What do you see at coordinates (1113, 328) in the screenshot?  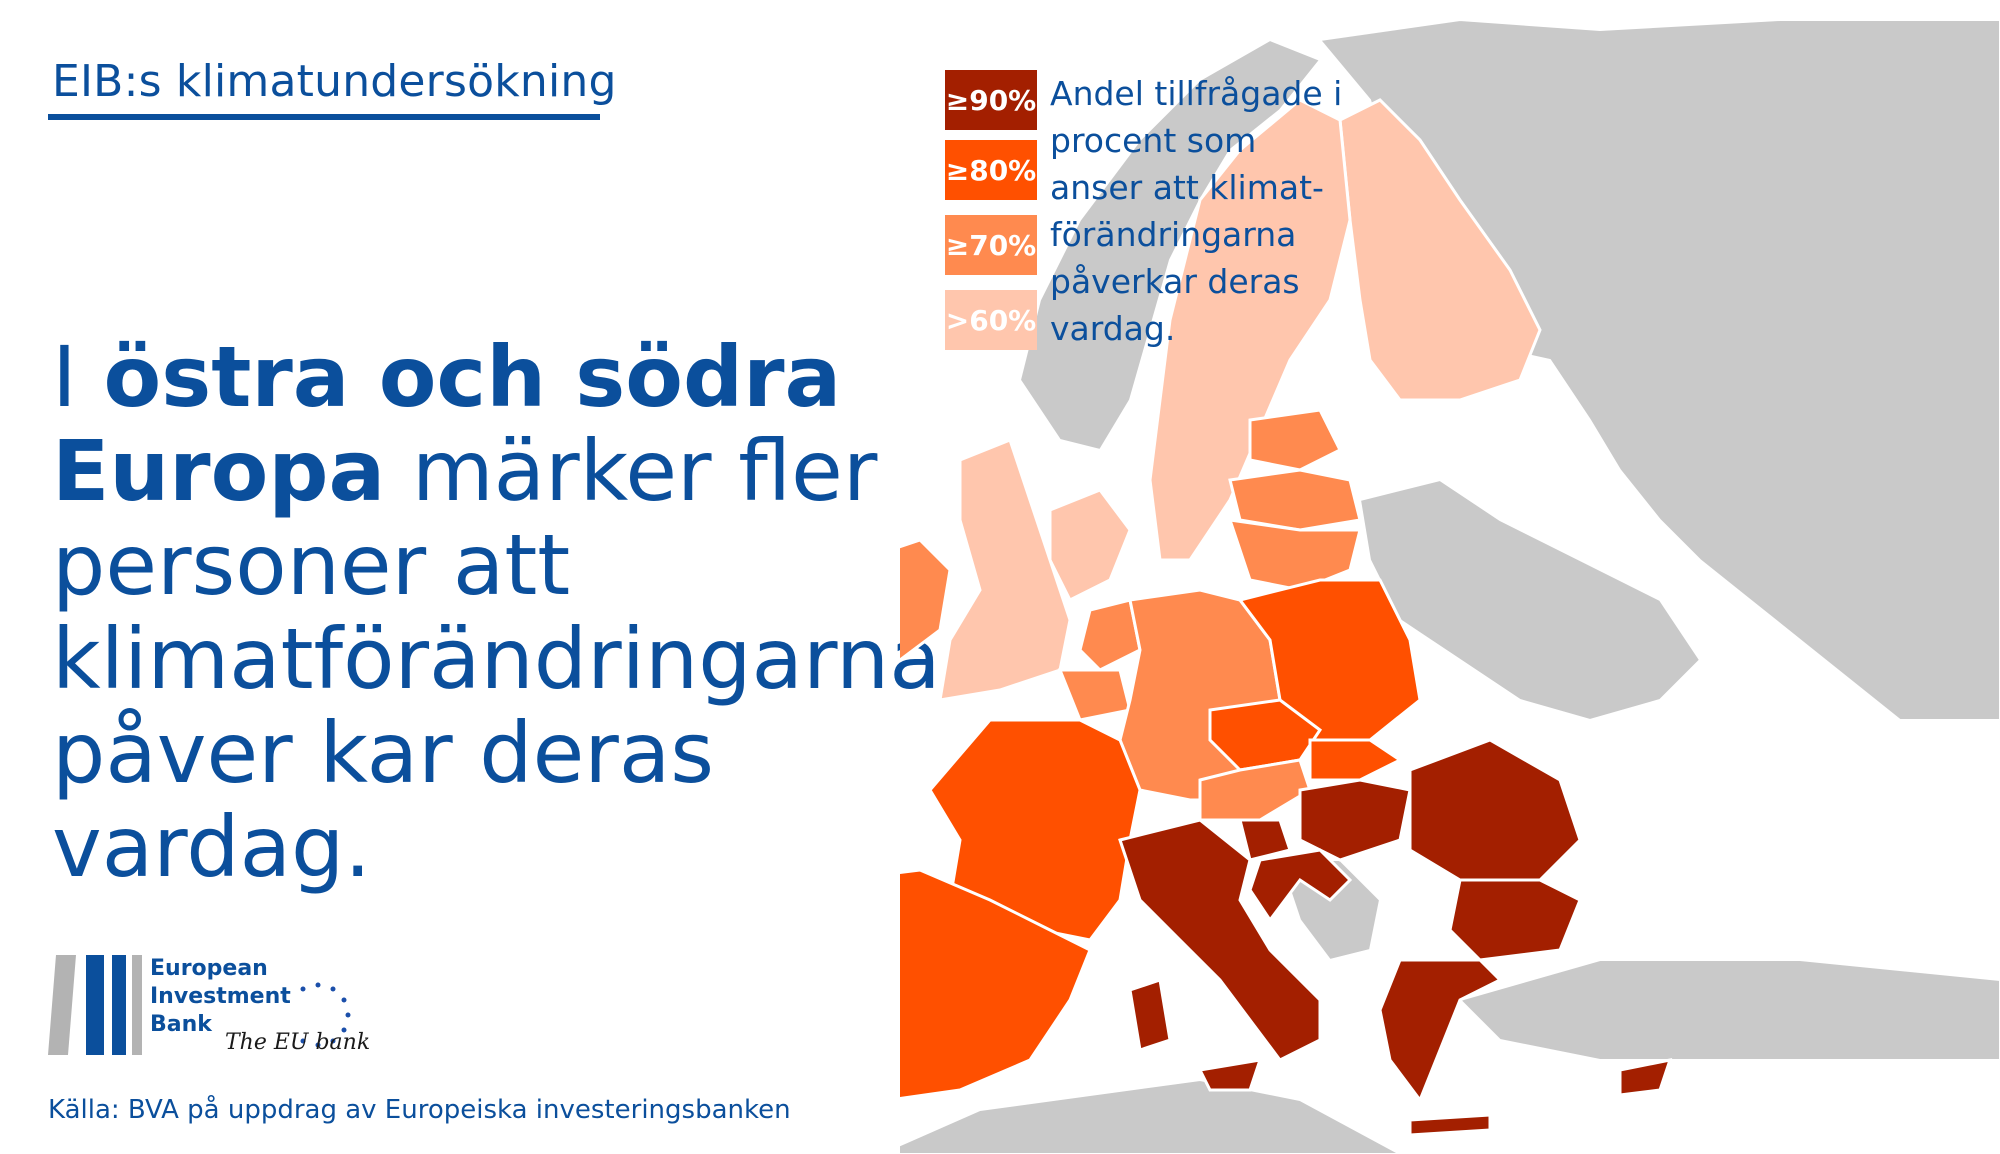 I see `legend-line-6: vardag.` at bounding box center [1113, 328].